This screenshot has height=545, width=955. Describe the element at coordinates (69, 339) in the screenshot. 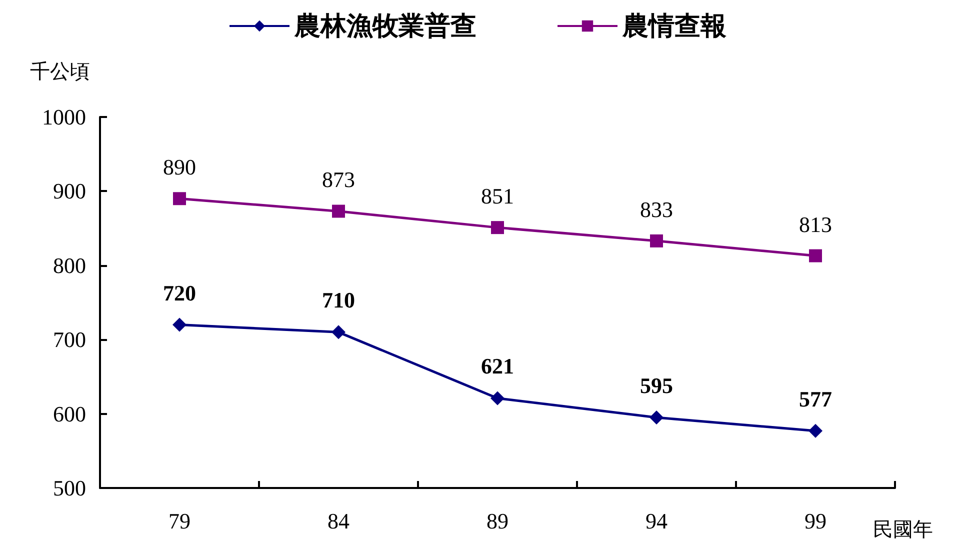

I see `y-tick-label: 700` at that location.